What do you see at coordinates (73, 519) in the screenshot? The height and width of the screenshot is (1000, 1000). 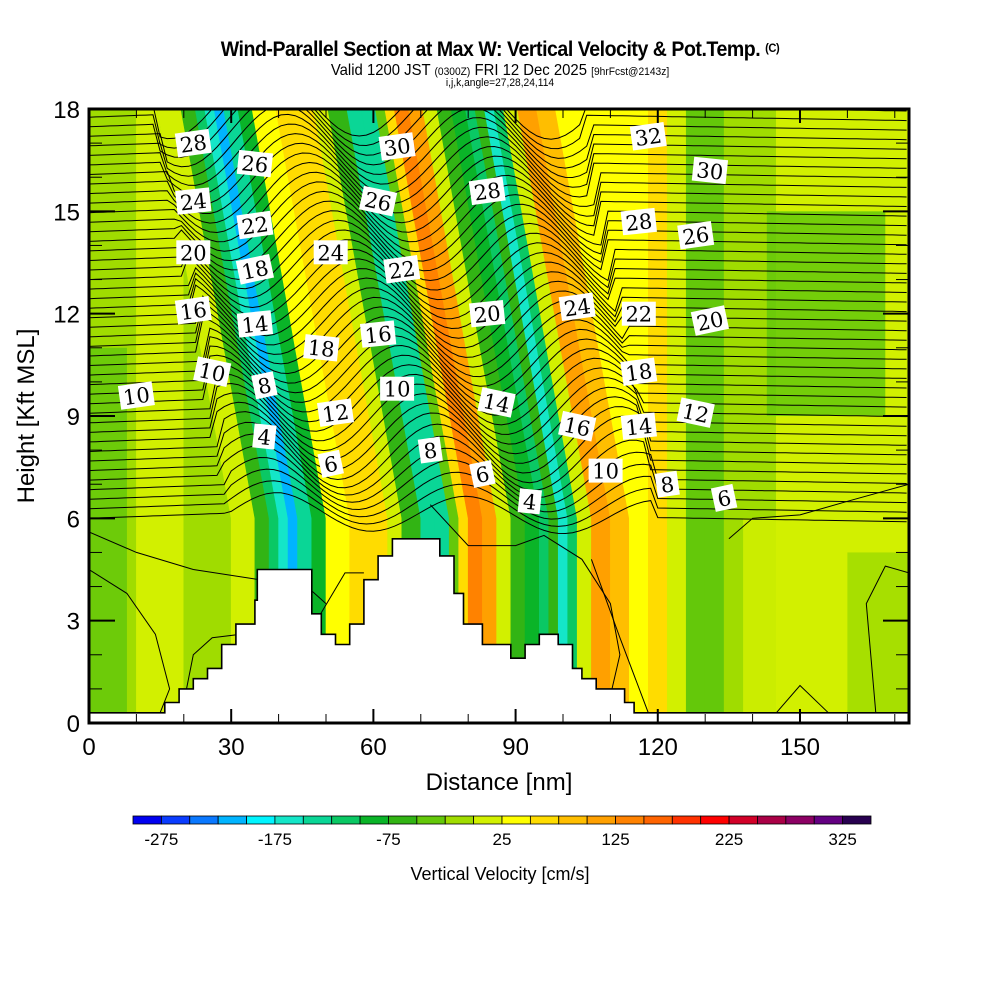 I see `y-tick-label: 6` at bounding box center [73, 519].